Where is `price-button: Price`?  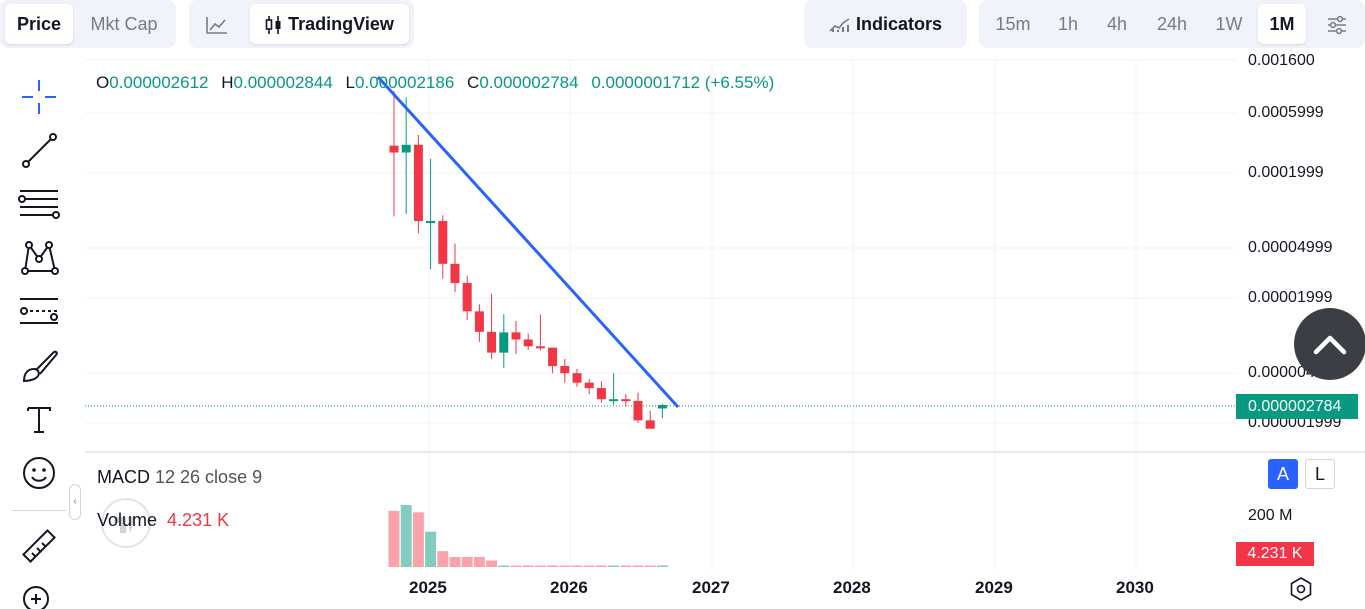
price-button: Price is located at coordinates (39, 24).